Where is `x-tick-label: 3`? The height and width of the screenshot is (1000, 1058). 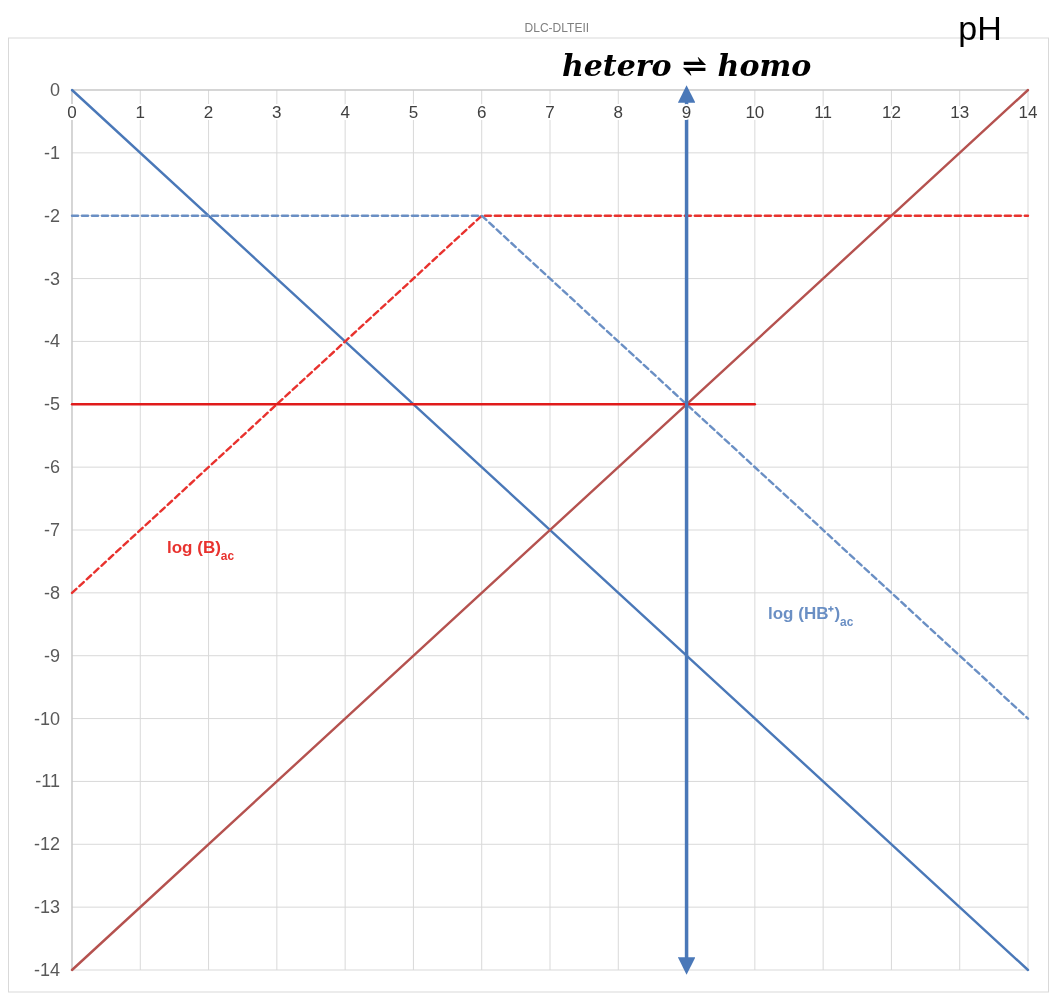
x-tick-label: 3 is located at coordinates (277, 112).